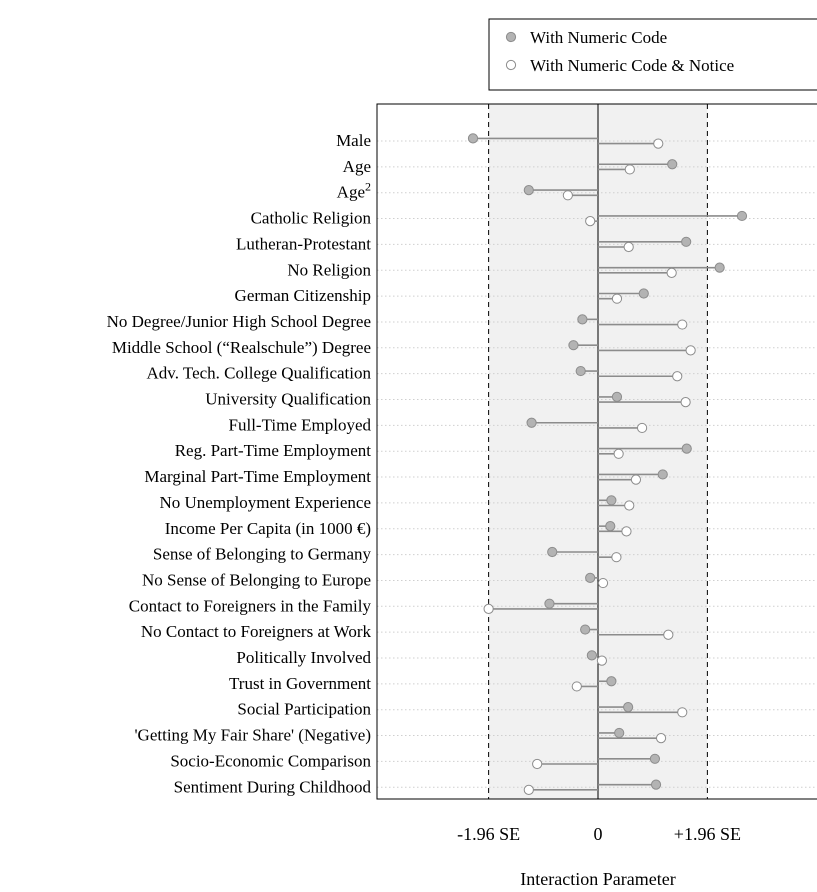  What do you see at coordinates (353, 140) in the screenshot?
I see `category-label: Male` at bounding box center [353, 140].